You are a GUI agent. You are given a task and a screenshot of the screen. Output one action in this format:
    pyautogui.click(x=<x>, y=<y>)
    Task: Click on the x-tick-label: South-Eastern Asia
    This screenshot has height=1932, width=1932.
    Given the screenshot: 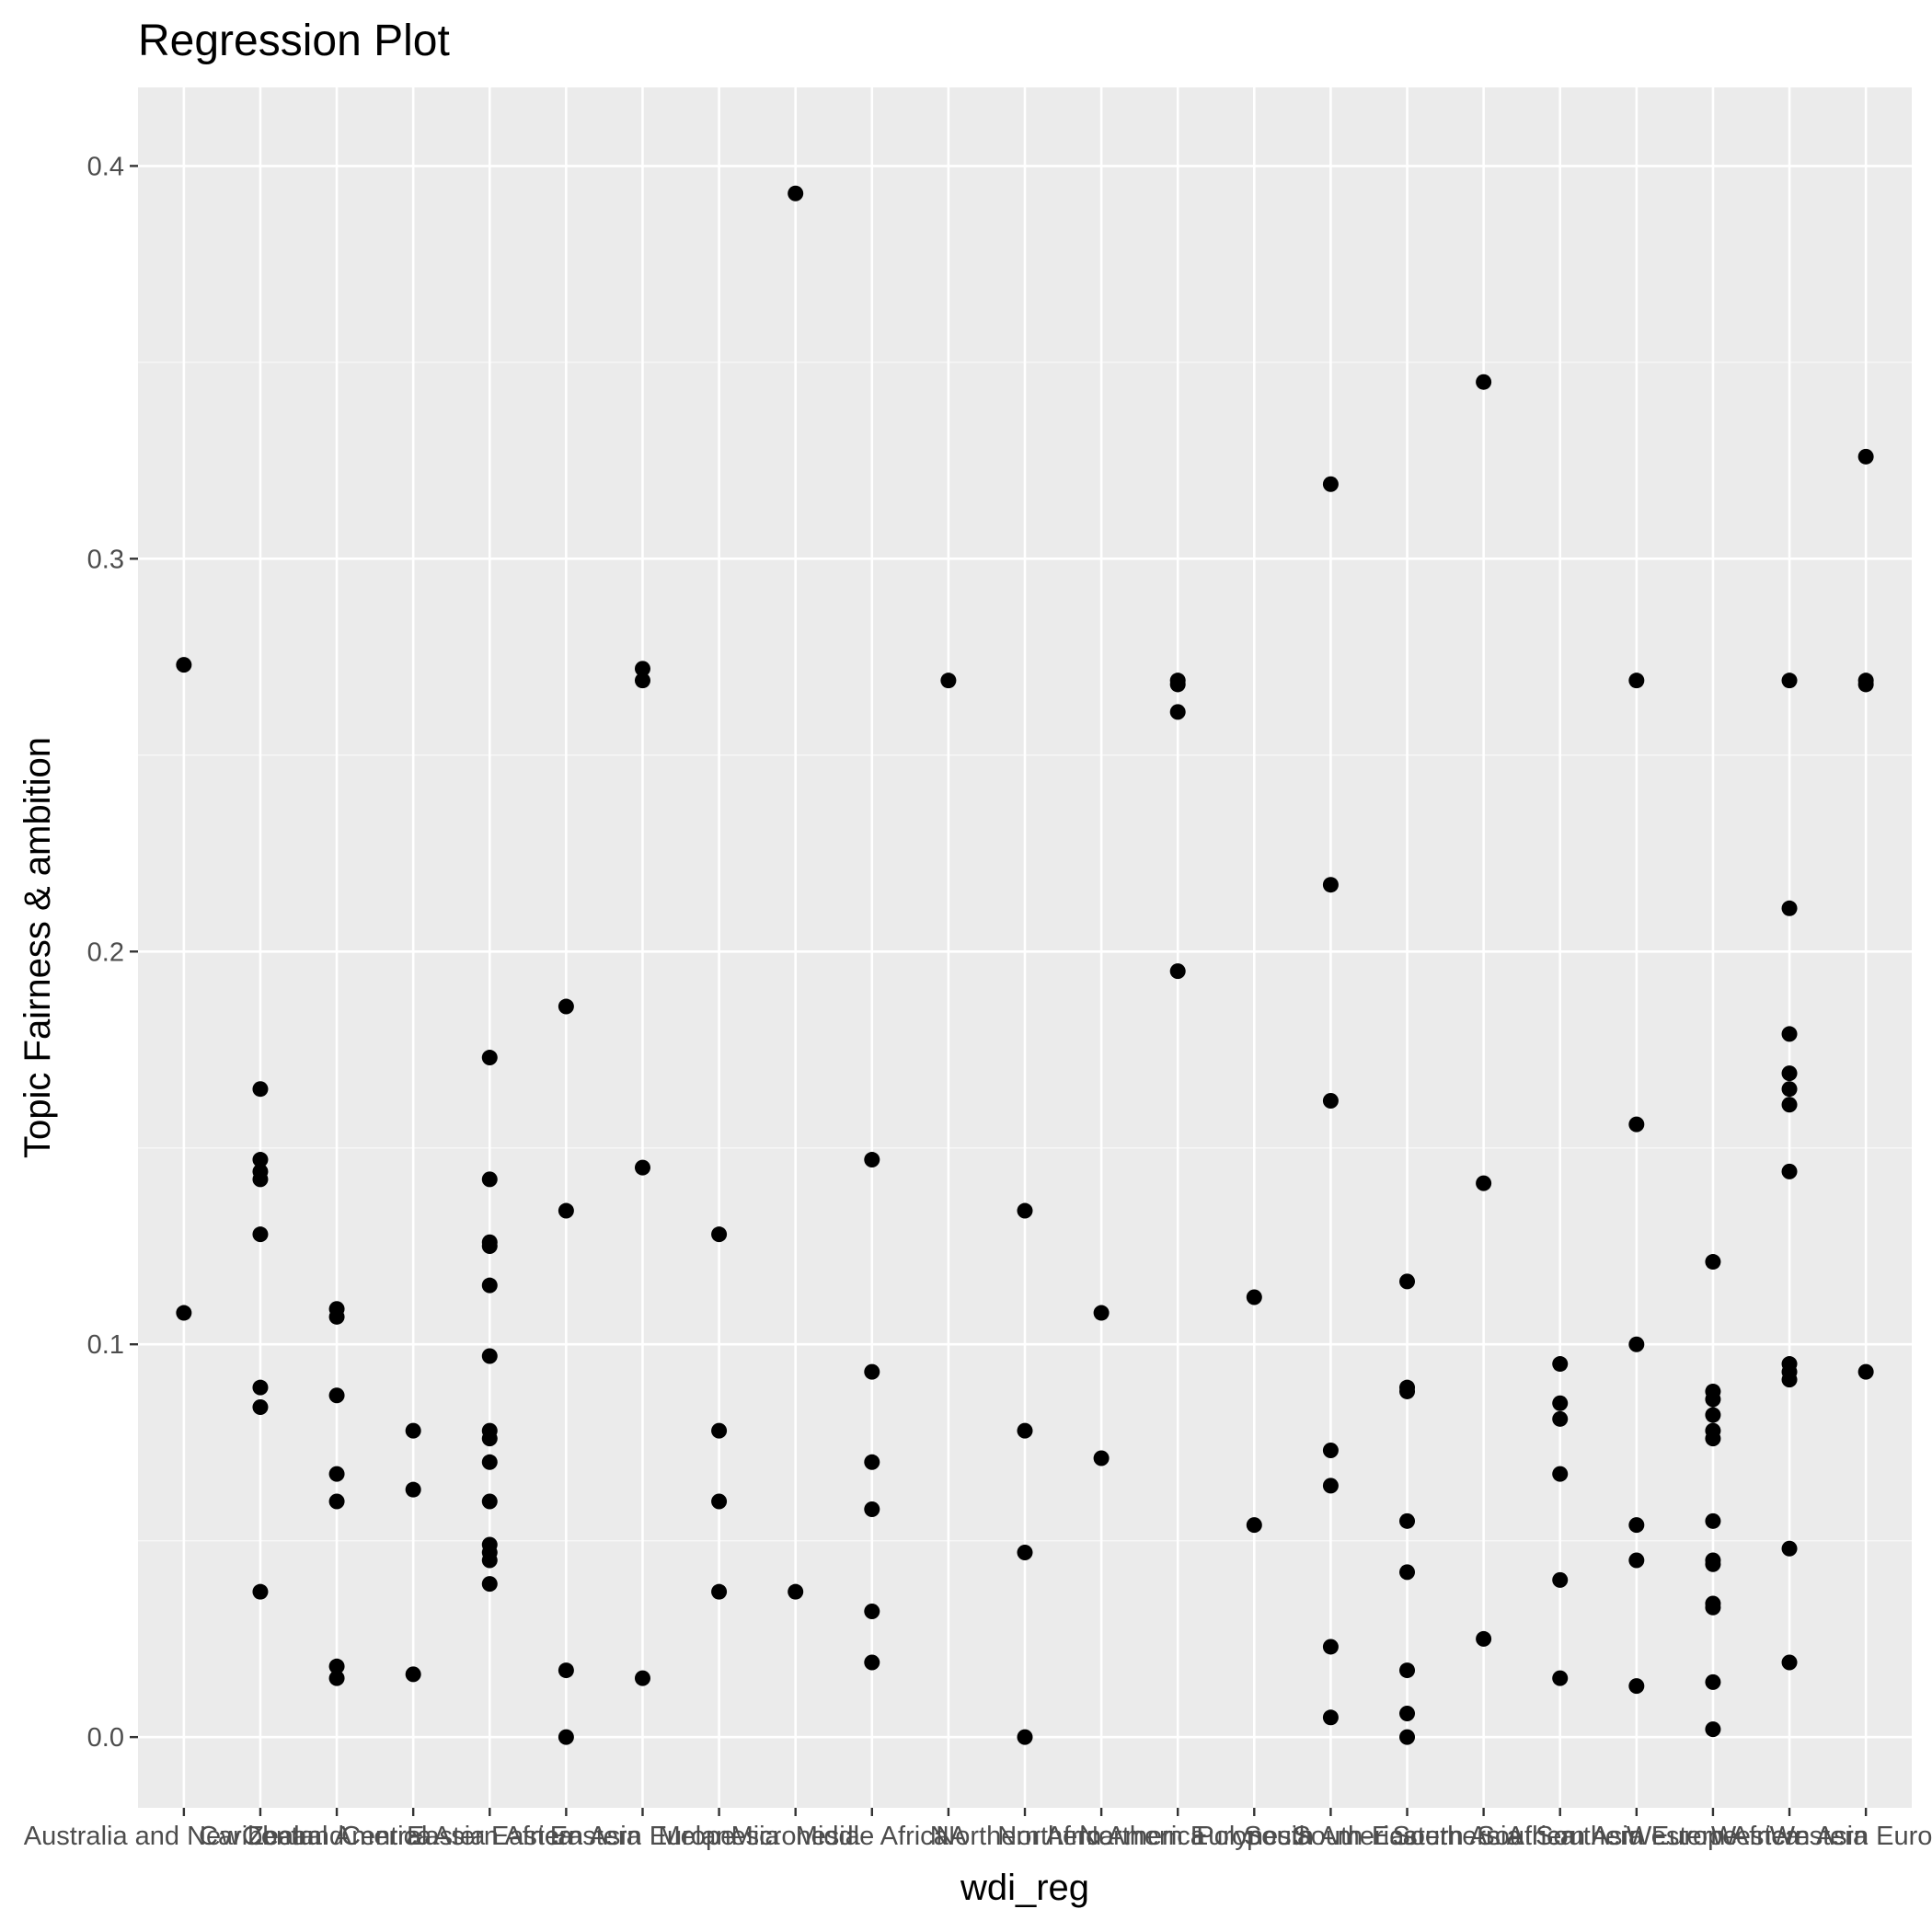 What is the action you would take?
    pyautogui.click(x=1407, y=1836)
    